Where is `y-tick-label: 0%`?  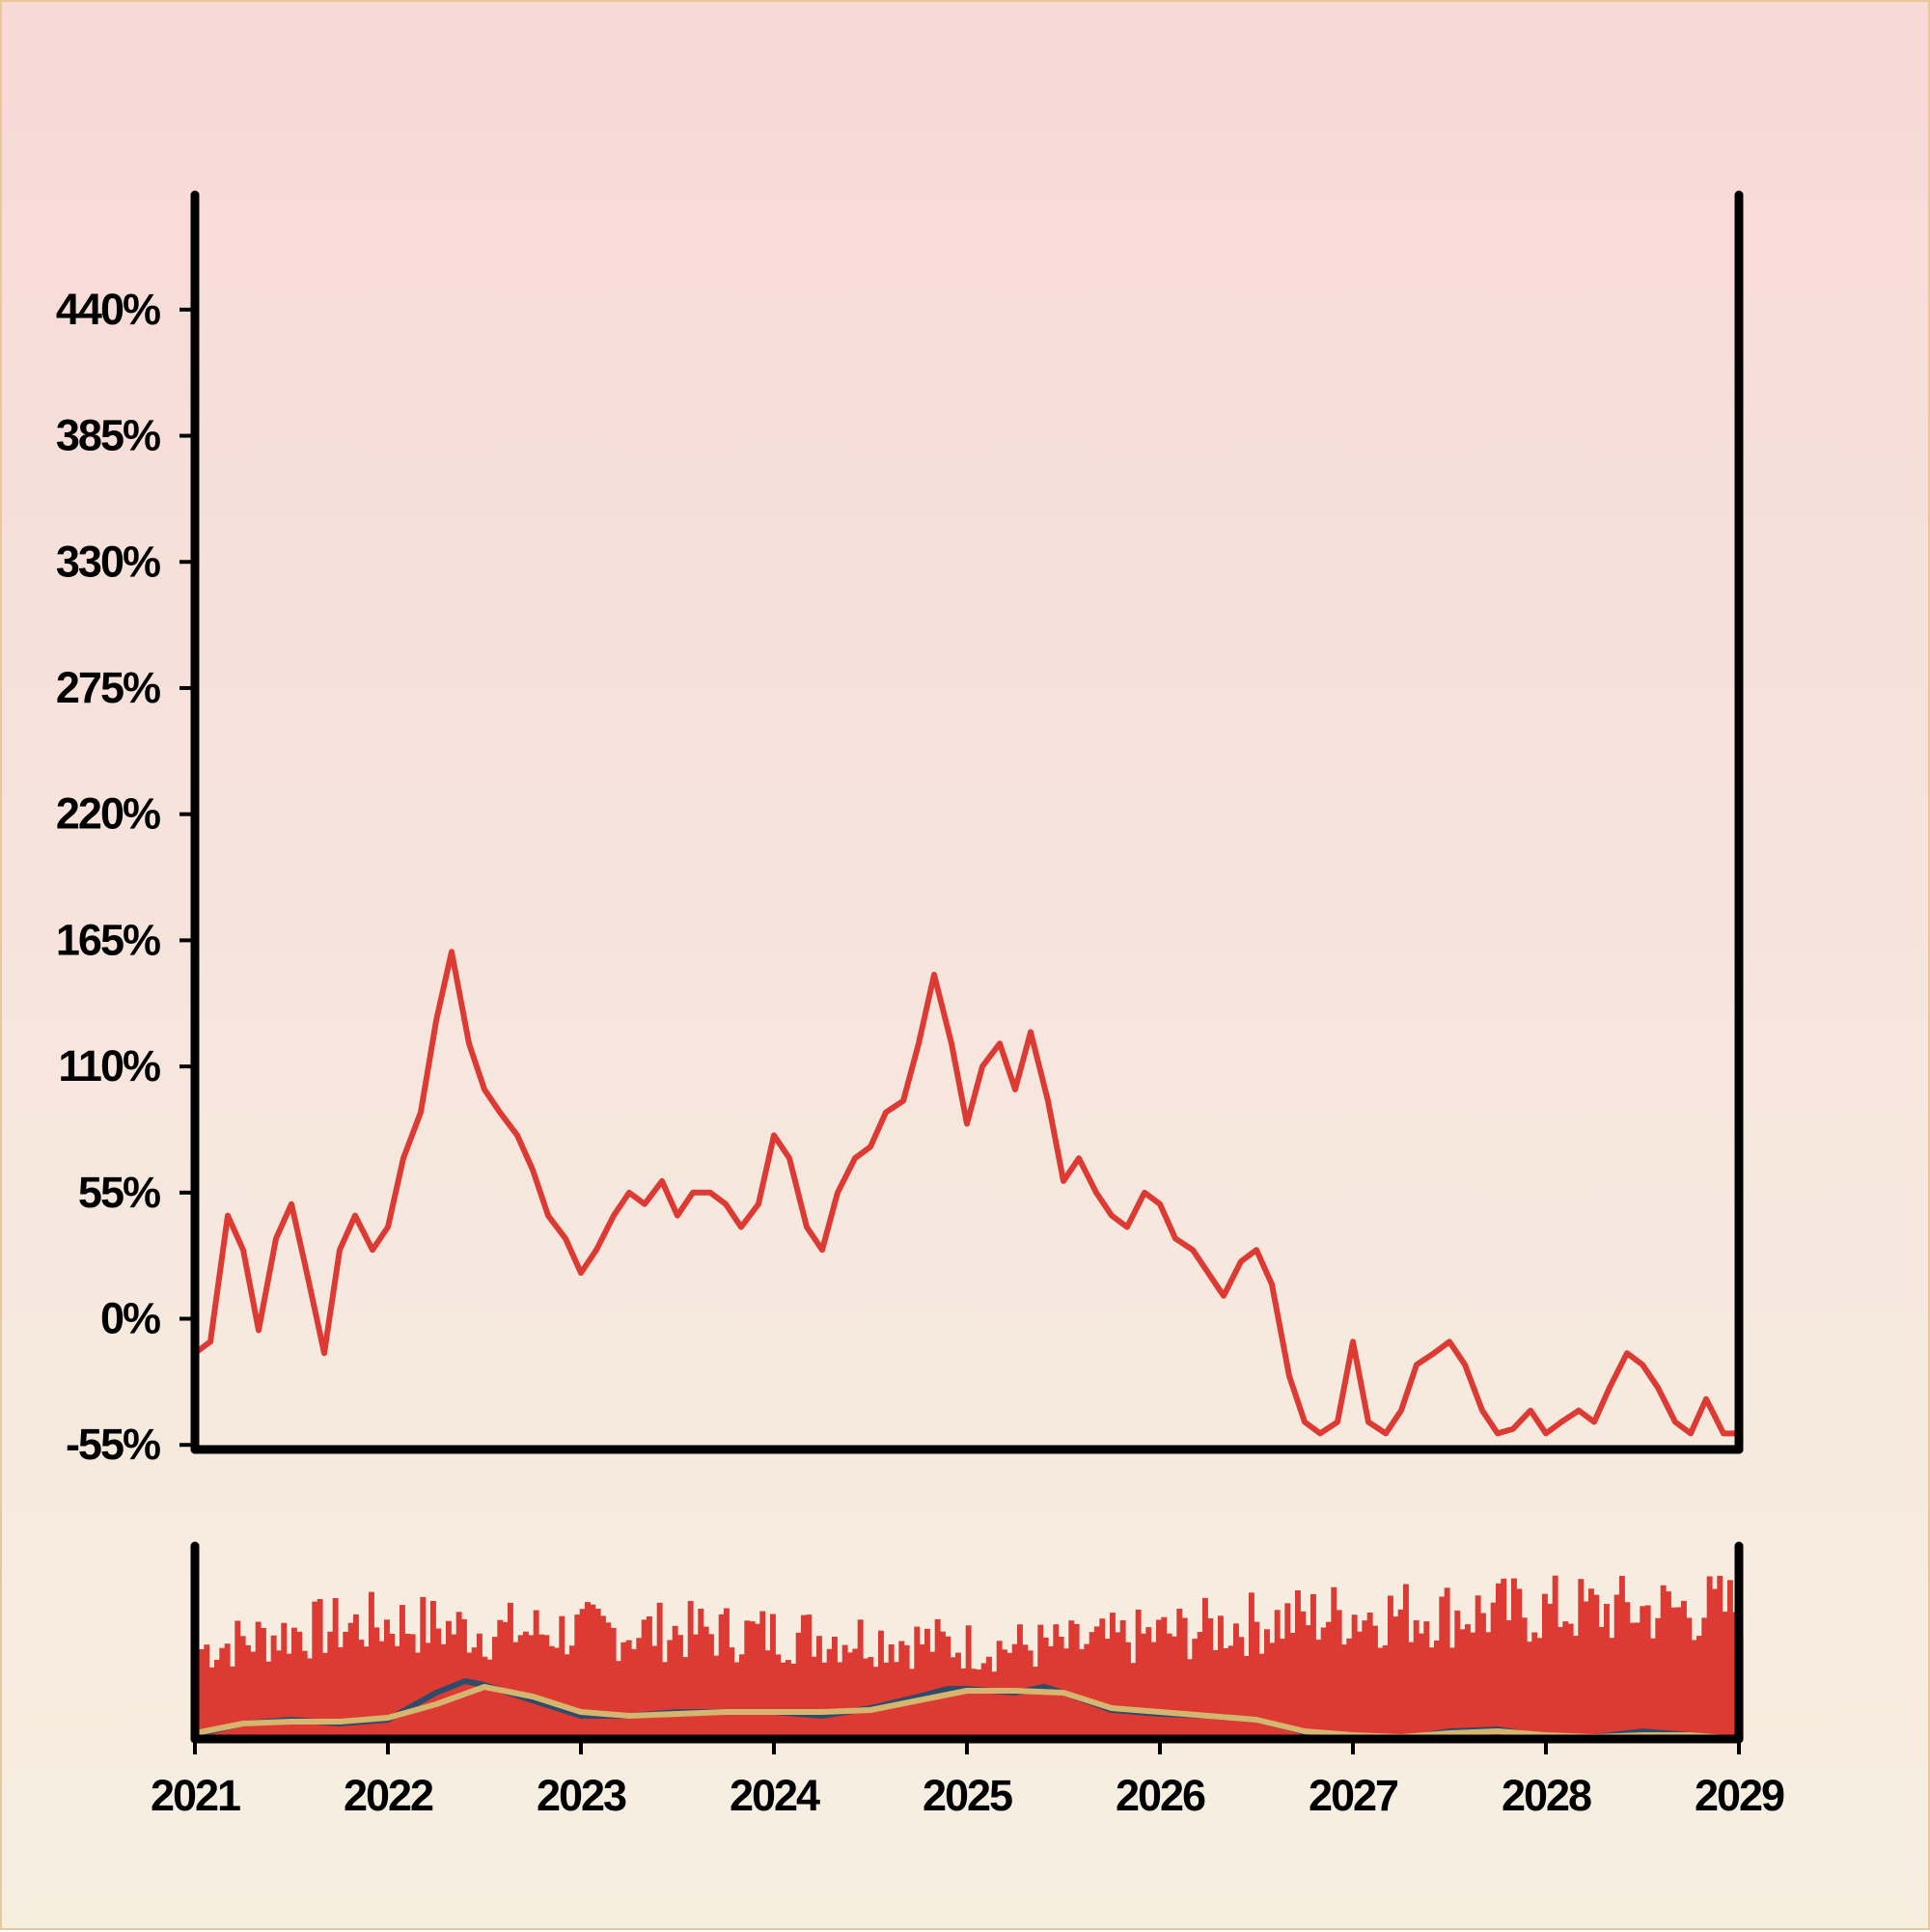
y-tick-label: 0% is located at coordinates (130, 1318).